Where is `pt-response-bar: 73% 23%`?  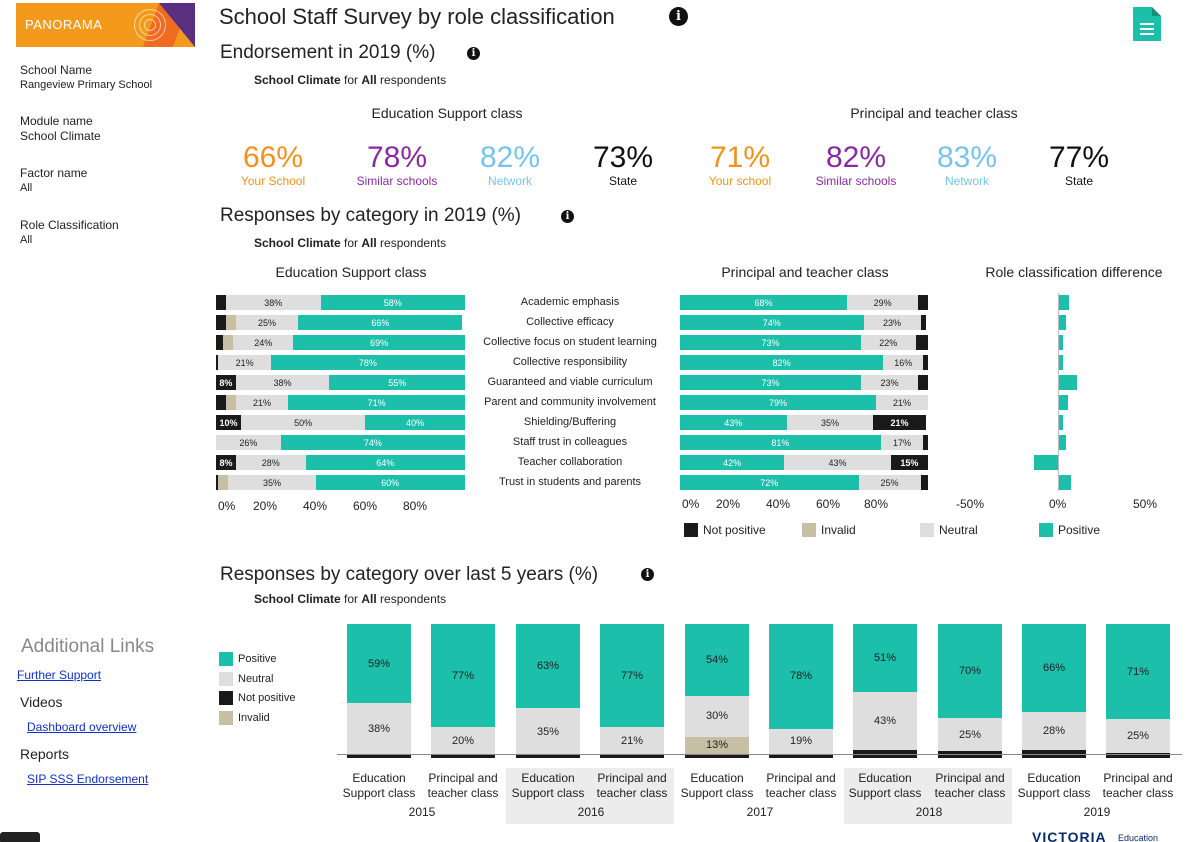
pt-response-bar: 73% 23% is located at coordinates (804, 382).